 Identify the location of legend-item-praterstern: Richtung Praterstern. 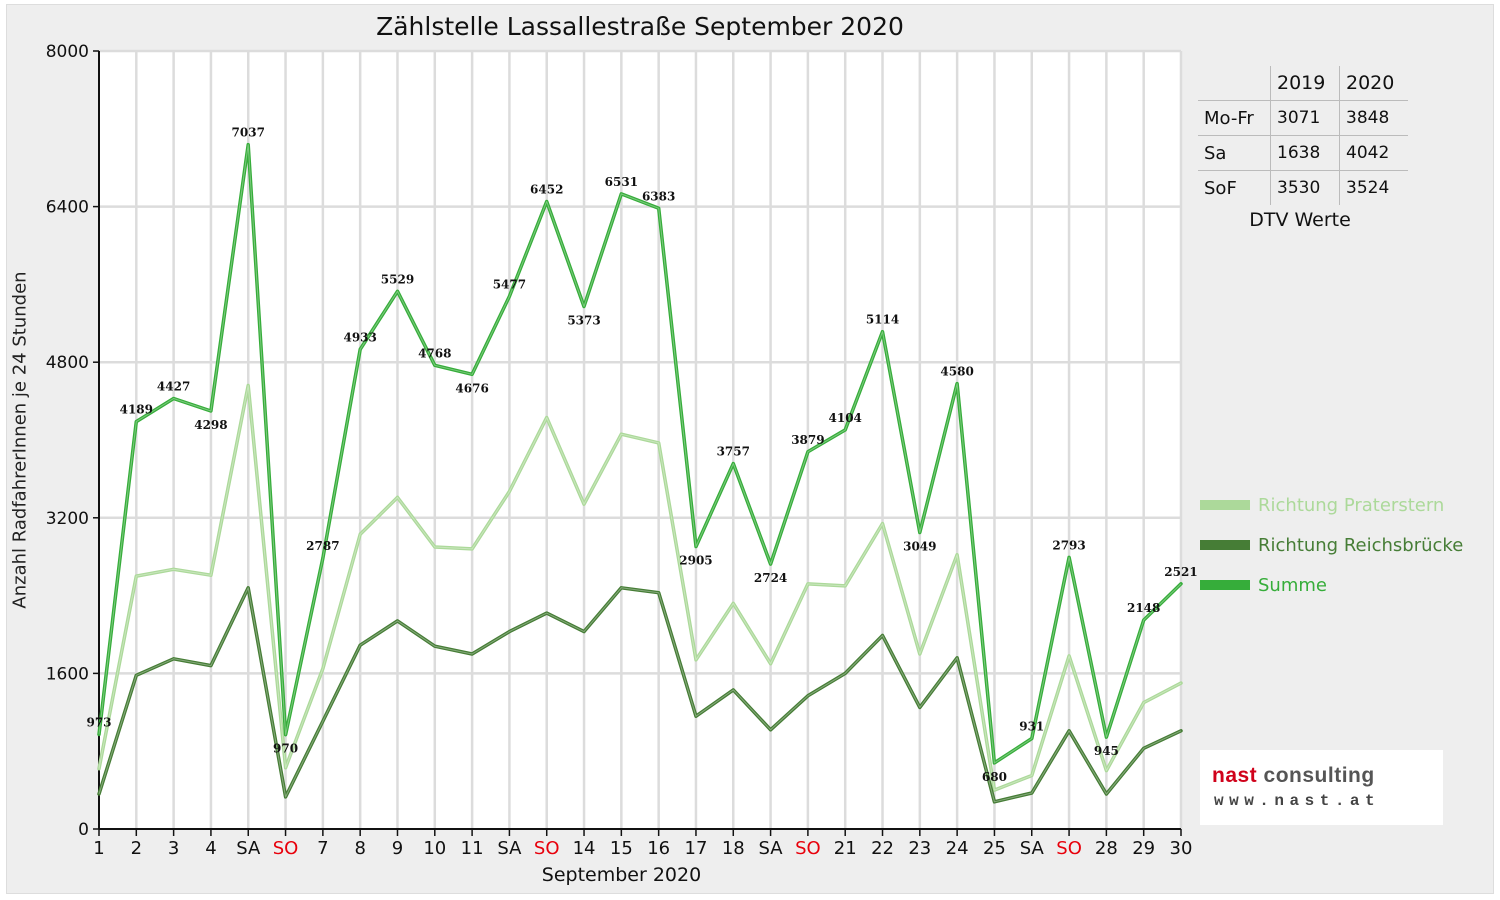
(1322, 505).